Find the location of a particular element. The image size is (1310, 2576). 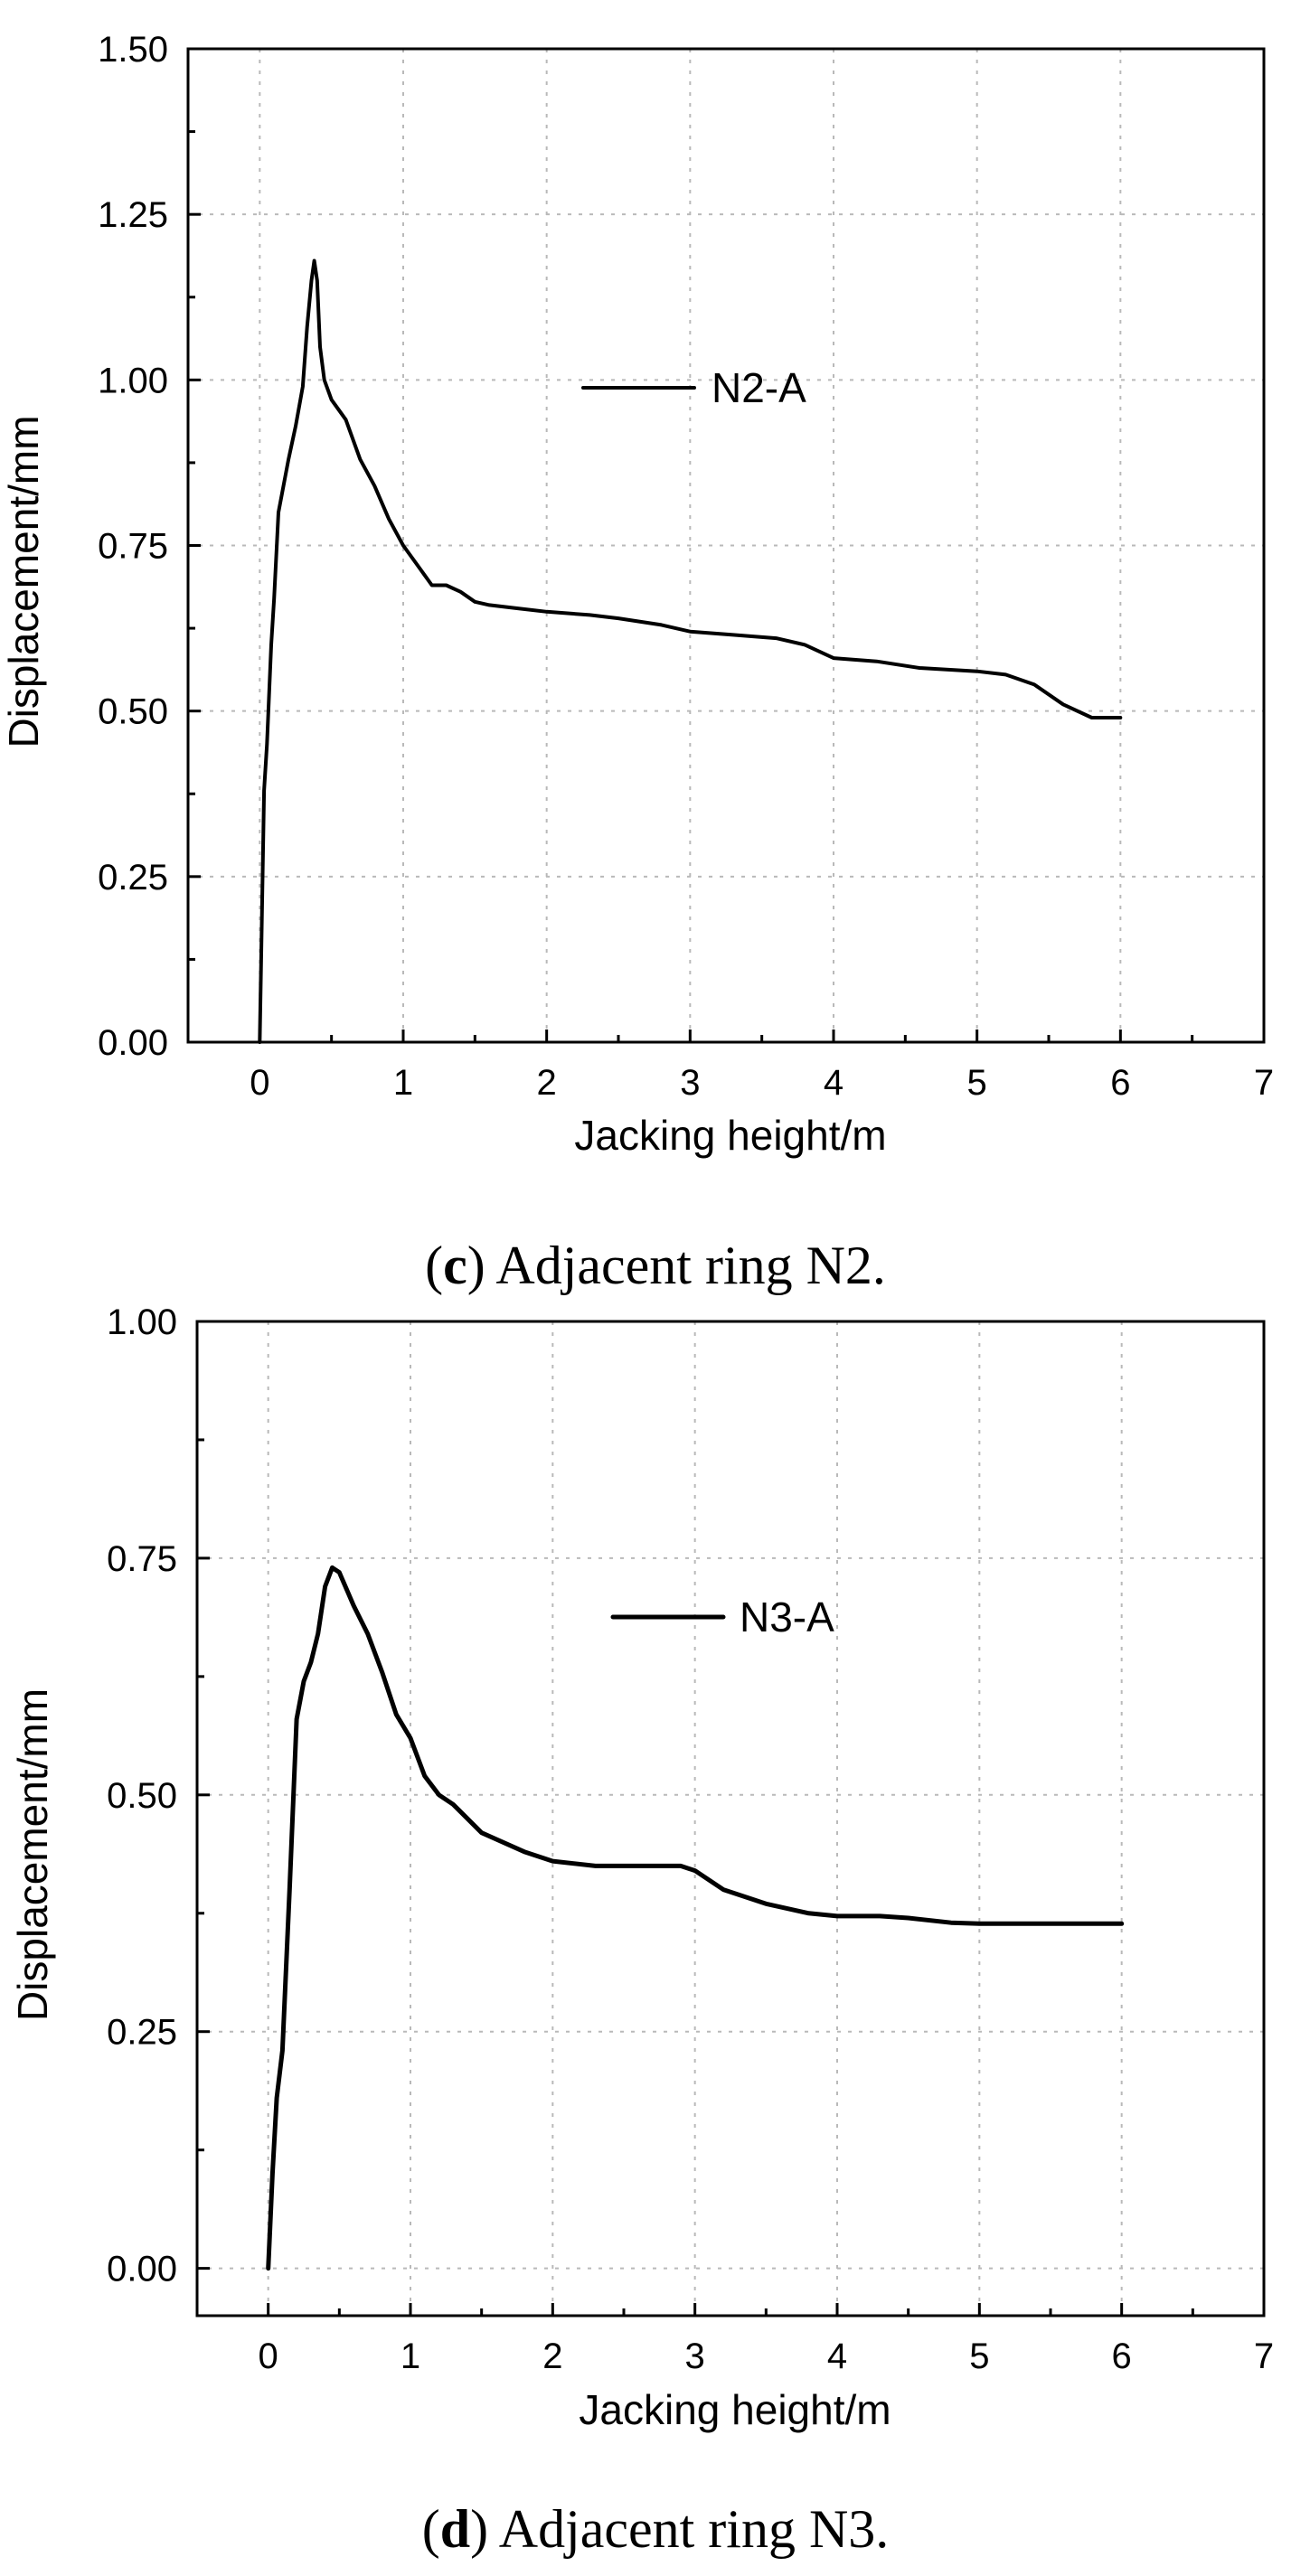

caption-d-letter: d is located at coordinates (455, 2529).